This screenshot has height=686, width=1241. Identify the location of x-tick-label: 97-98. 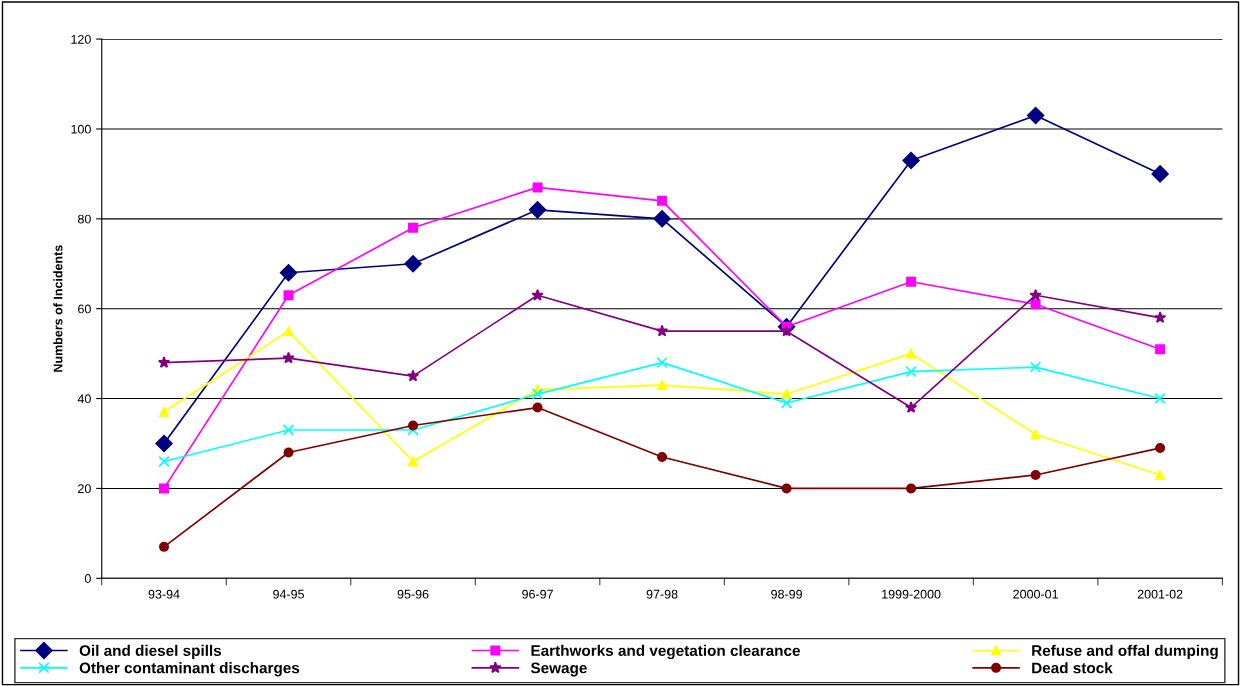
(662, 594).